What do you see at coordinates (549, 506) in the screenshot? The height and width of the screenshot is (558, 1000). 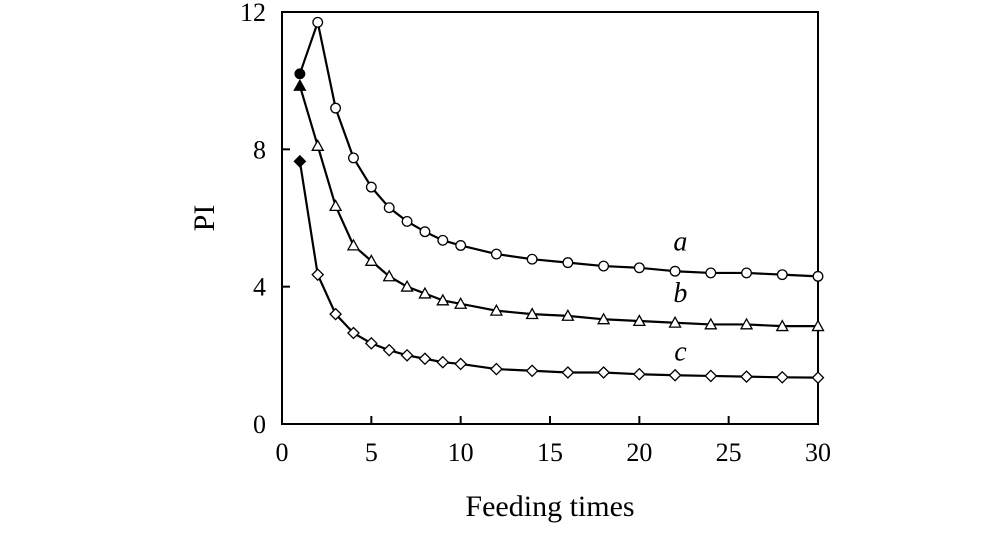 I see `x-axis-title: Feeding times` at bounding box center [549, 506].